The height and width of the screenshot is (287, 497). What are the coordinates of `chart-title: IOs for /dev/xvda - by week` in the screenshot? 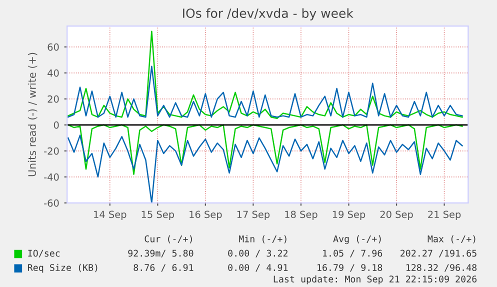 It's located at (268, 14).